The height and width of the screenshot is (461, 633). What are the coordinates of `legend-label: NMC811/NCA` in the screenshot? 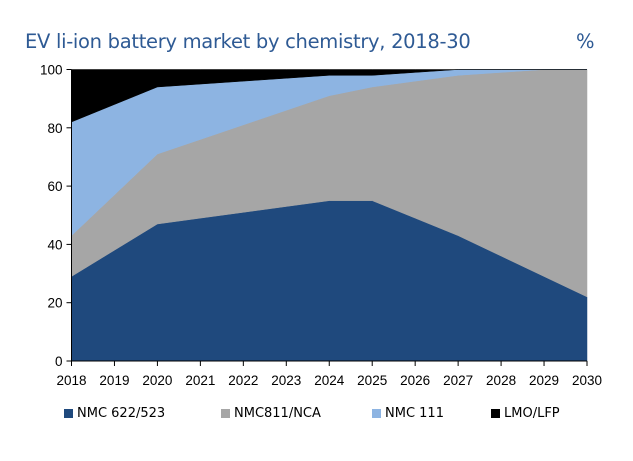 It's located at (277, 413).